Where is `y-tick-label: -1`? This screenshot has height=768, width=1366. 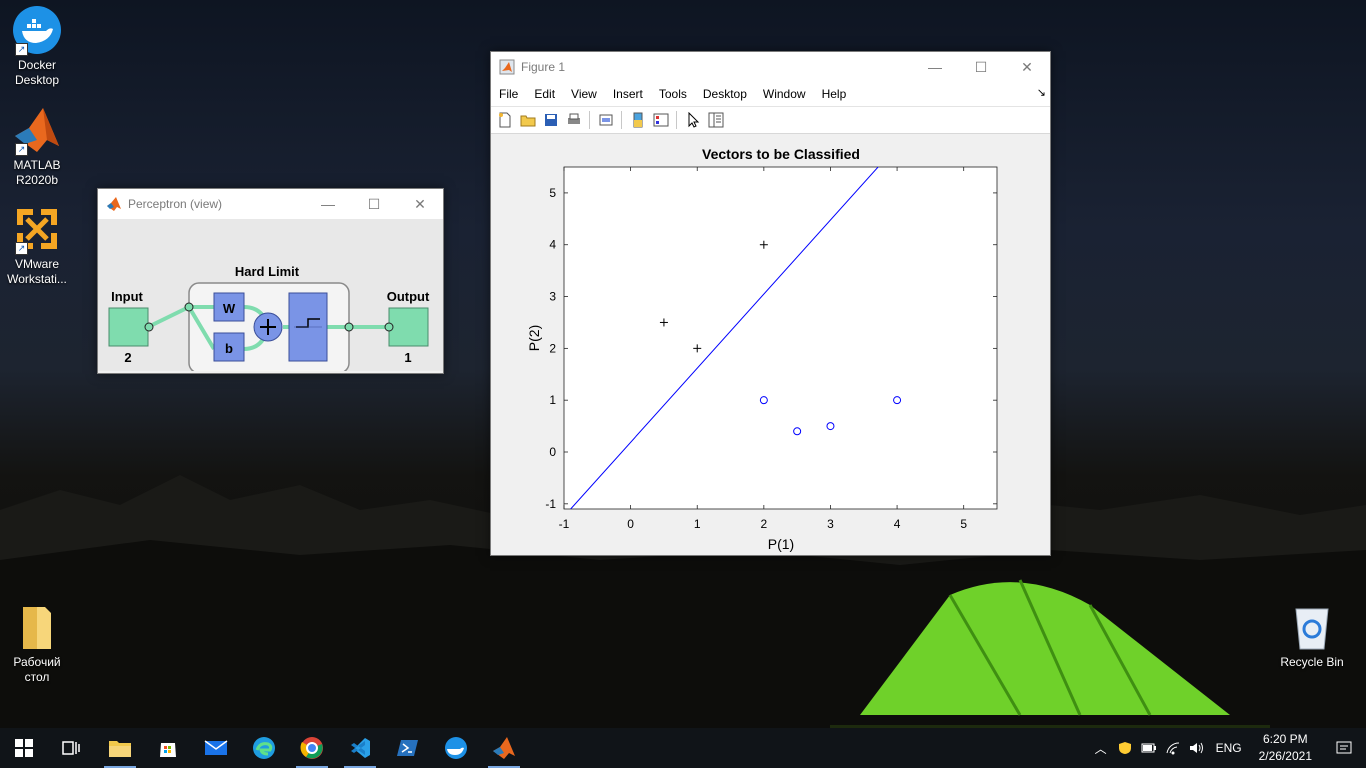
y-tick-label: -1 is located at coordinates (550, 504).